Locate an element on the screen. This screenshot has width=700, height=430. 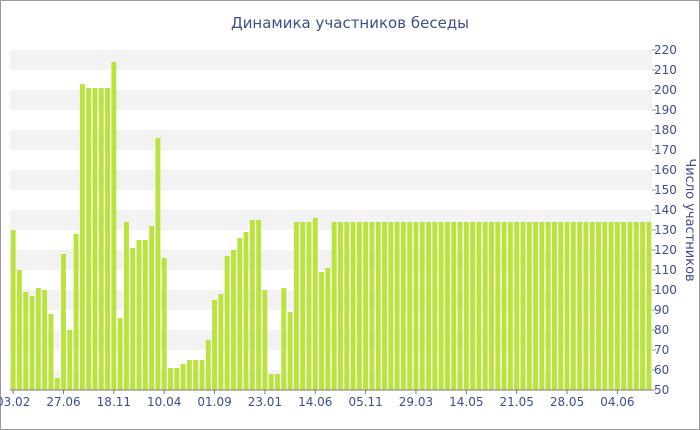
y-tick-label: 170 is located at coordinates (665, 150).